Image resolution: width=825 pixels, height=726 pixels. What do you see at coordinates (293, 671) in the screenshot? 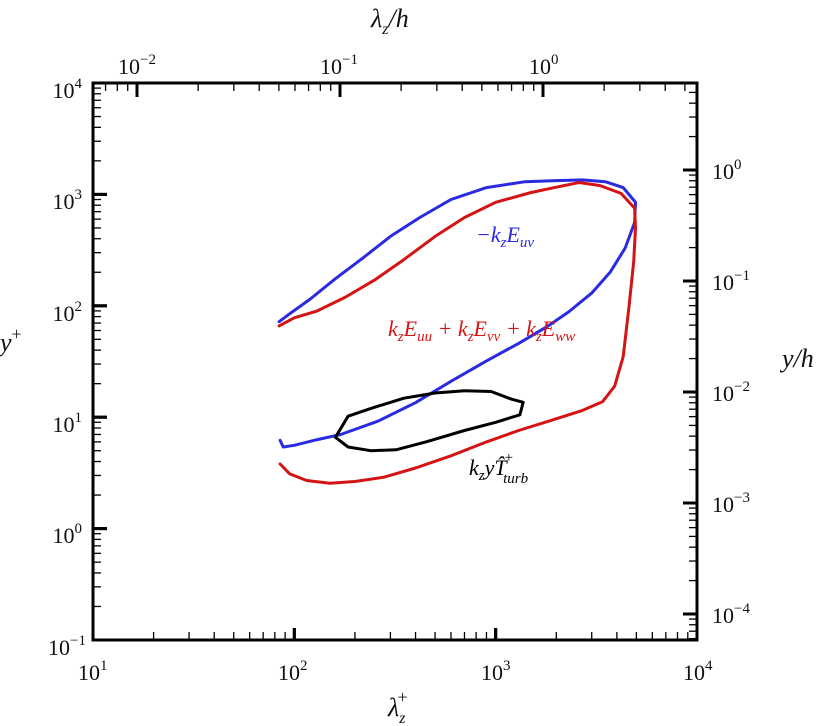
I see `x-tick-label: 10²` at bounding box center [293, 671].